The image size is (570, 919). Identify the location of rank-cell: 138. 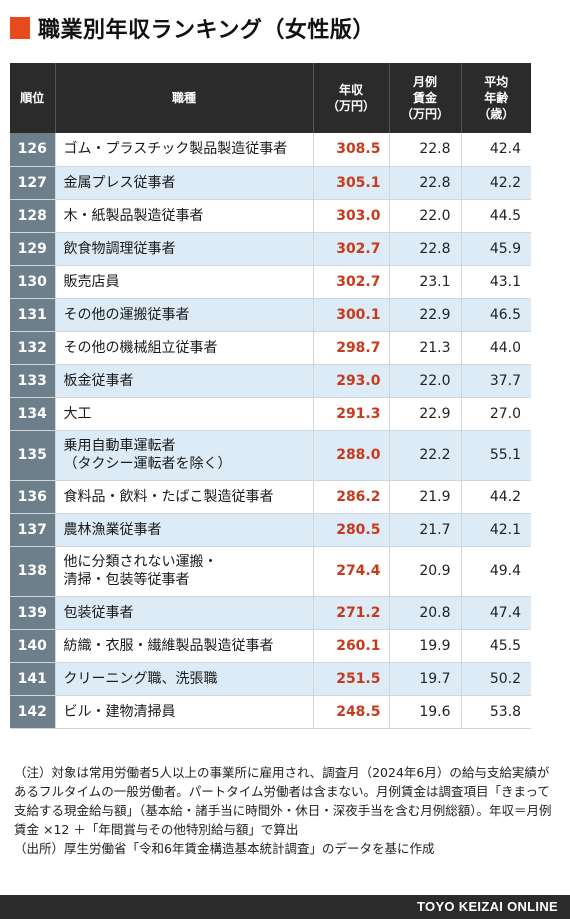
(33, 571).